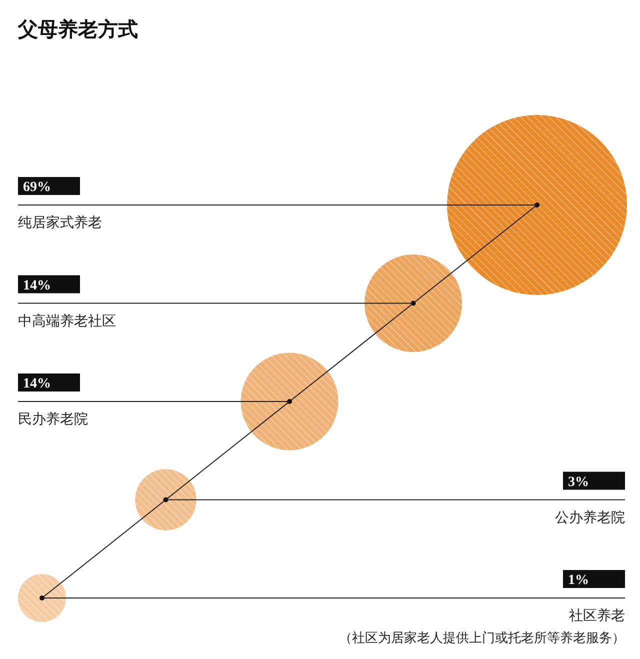  What do you see at coordinates (482, 638) in the screenshot?
I see `text: （社区为居家老人提供上门或托老所等养老服务）` at bounding box center [482, 638].